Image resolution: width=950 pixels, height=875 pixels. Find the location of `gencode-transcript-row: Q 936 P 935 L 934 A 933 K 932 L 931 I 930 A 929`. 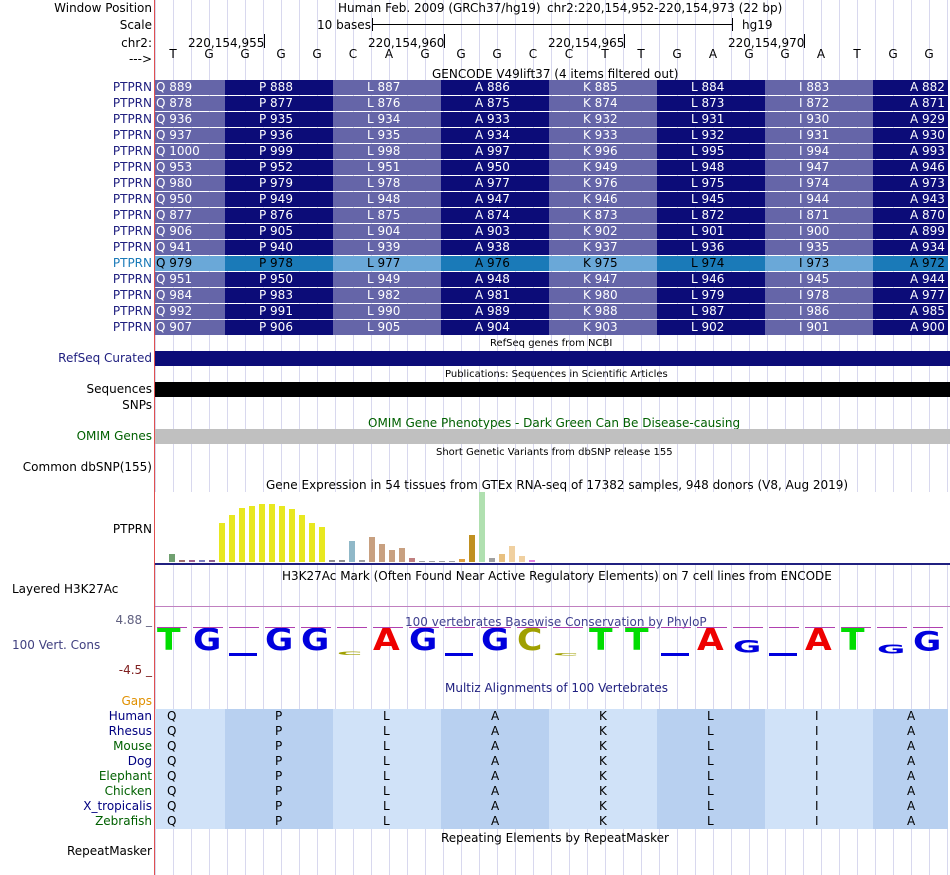

gencode-transcript-row: Q 936 P 935 L 934 A 933 K 932 L 931 I 930 A 929 is located at coordinates (552, 119).